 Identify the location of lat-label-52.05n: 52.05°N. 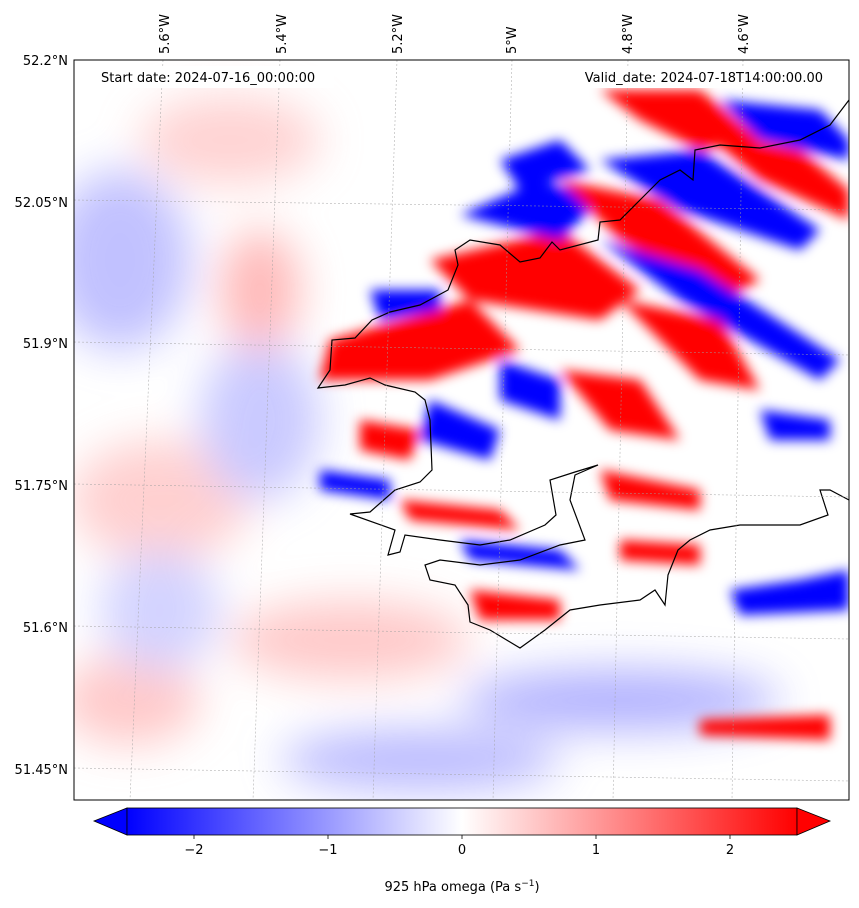
(41, 203).